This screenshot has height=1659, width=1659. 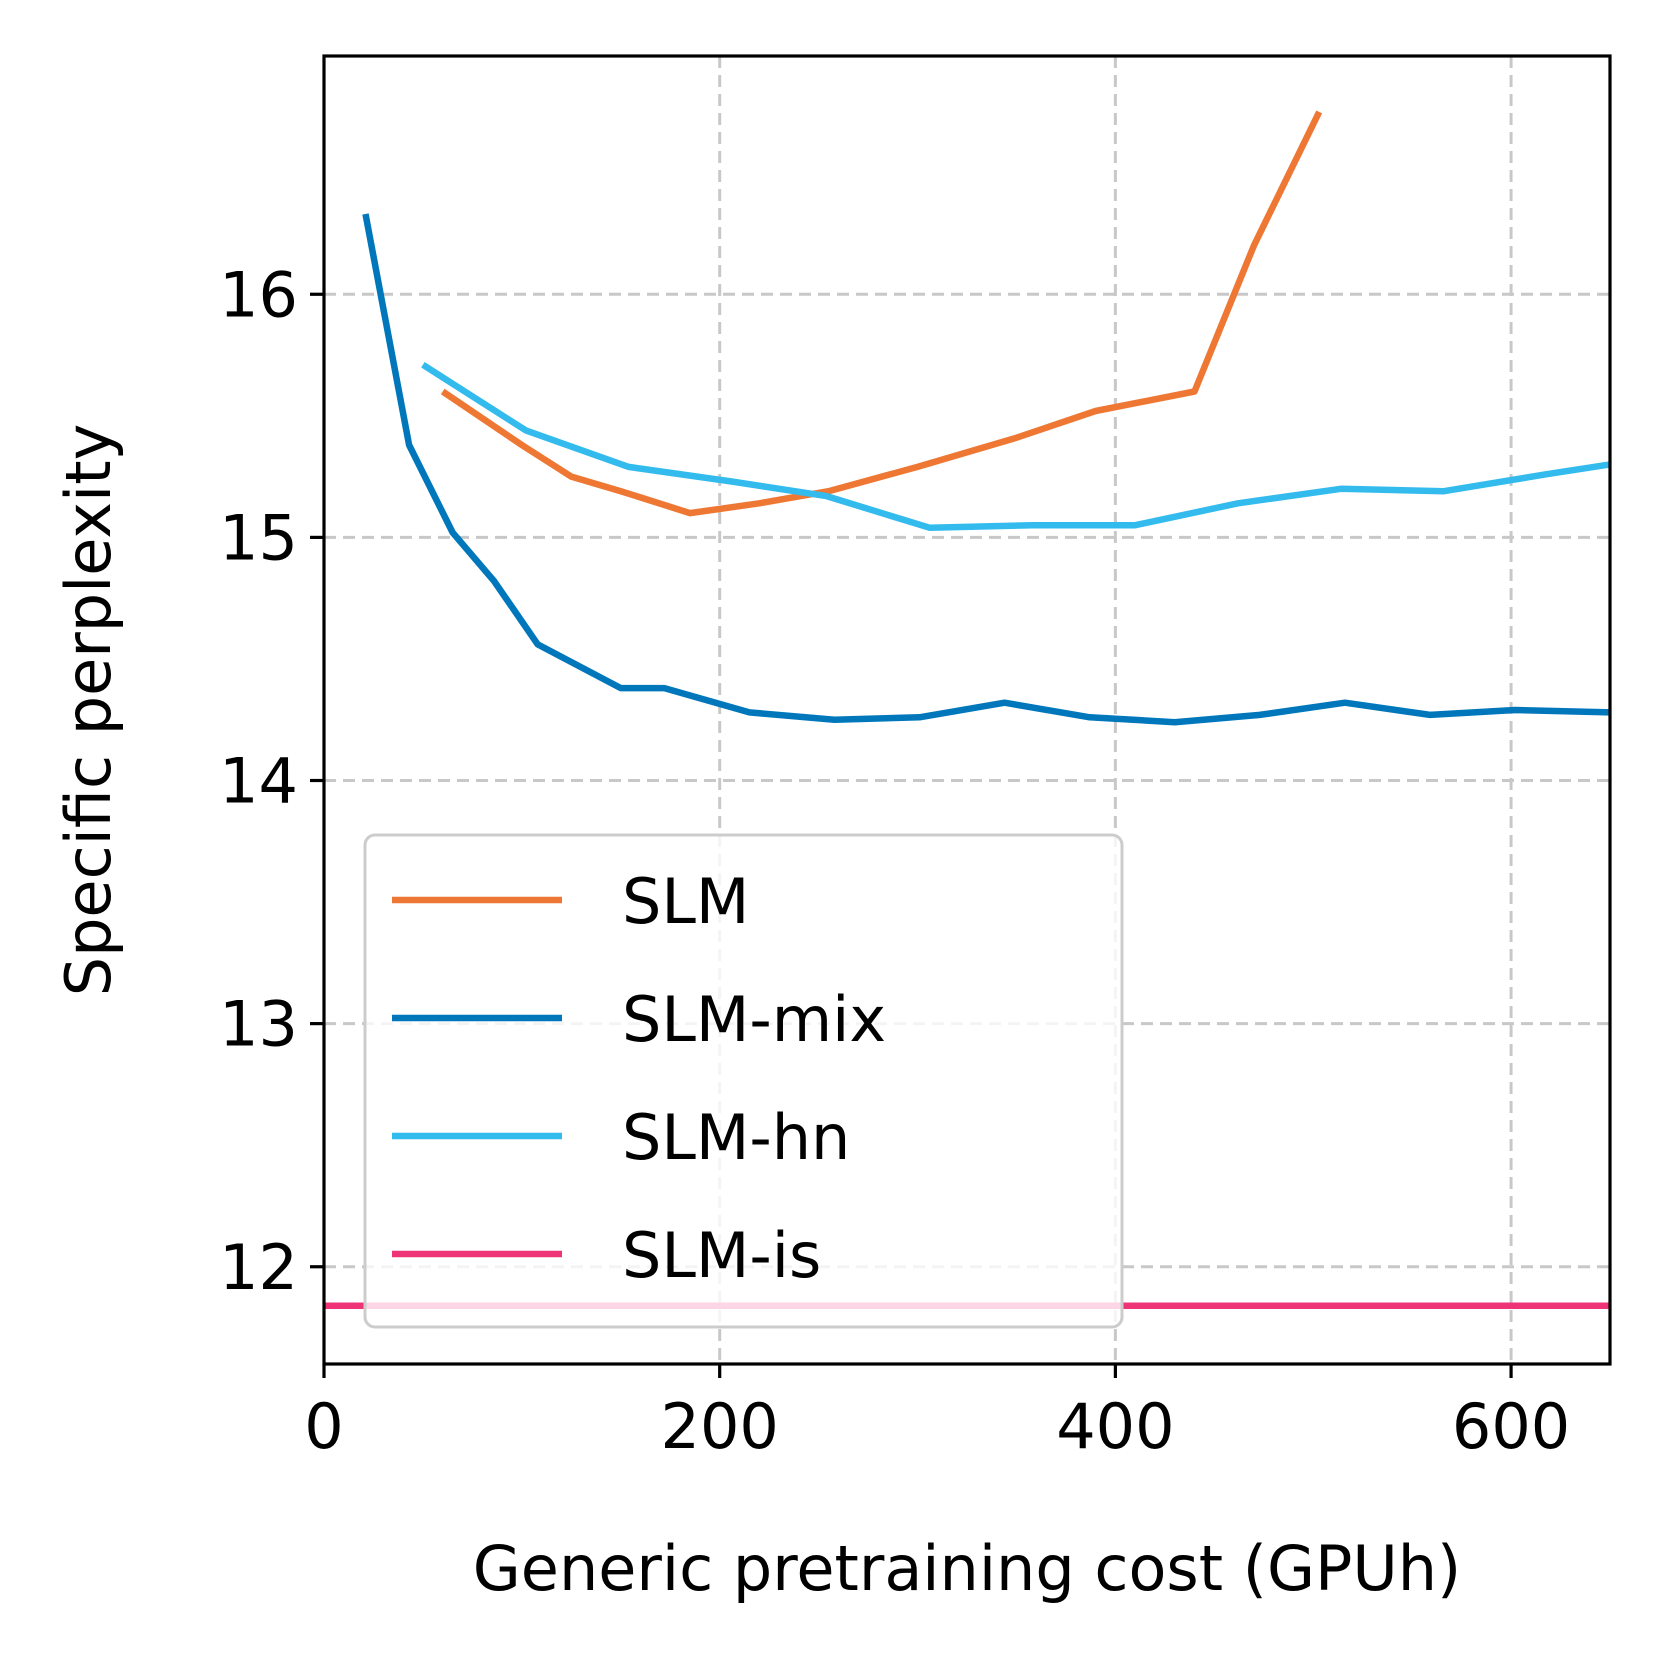 What do you see at coordinates (323, 1426) in the screenshot?
I see `x-tick-label-0: 0` at bounding box center [323, 1426].